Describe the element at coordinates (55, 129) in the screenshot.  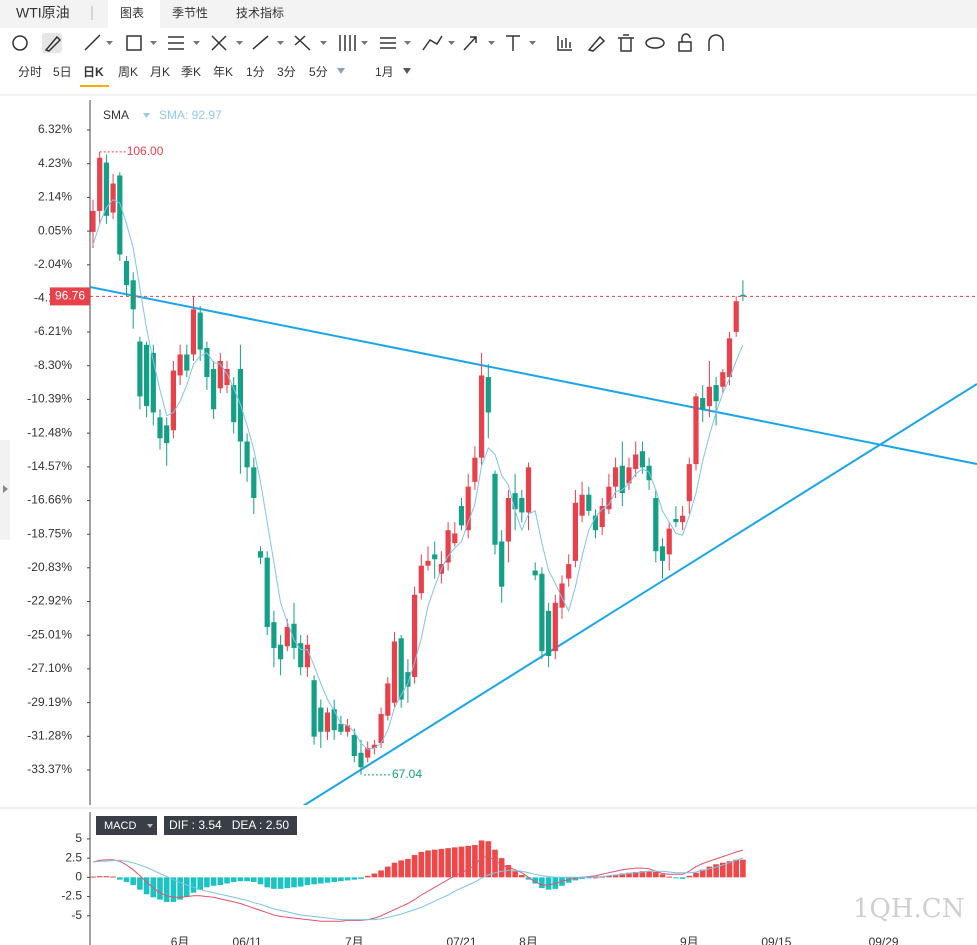
I see `y-tick-label: 6.32%` at that location.